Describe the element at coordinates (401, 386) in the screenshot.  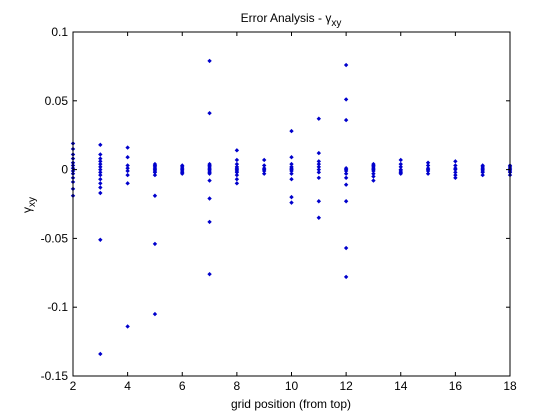
I see `x-tick-label: 14` at that location.